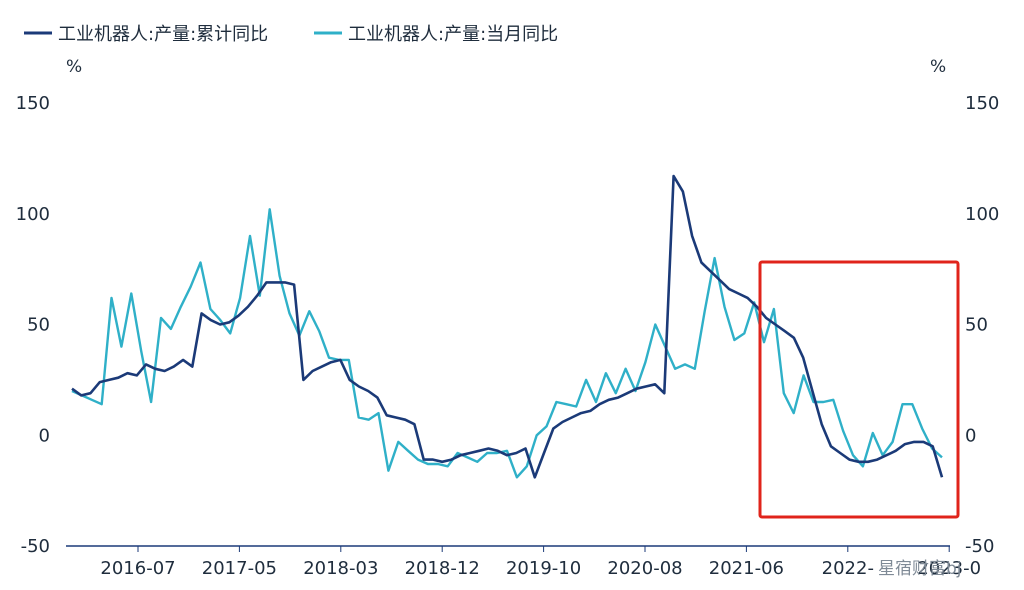  What do you see at coordinates (644, 568) in the screenshot?
I see `x-tick-label: 2020-08` at bounding box center [644, 568].